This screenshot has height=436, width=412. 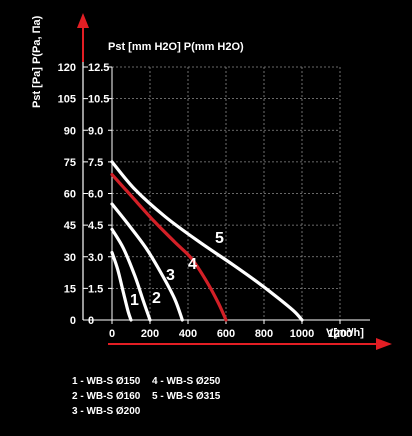 I want to click on y-tick-label-inner: 6.0, so click(x=95, y=195).